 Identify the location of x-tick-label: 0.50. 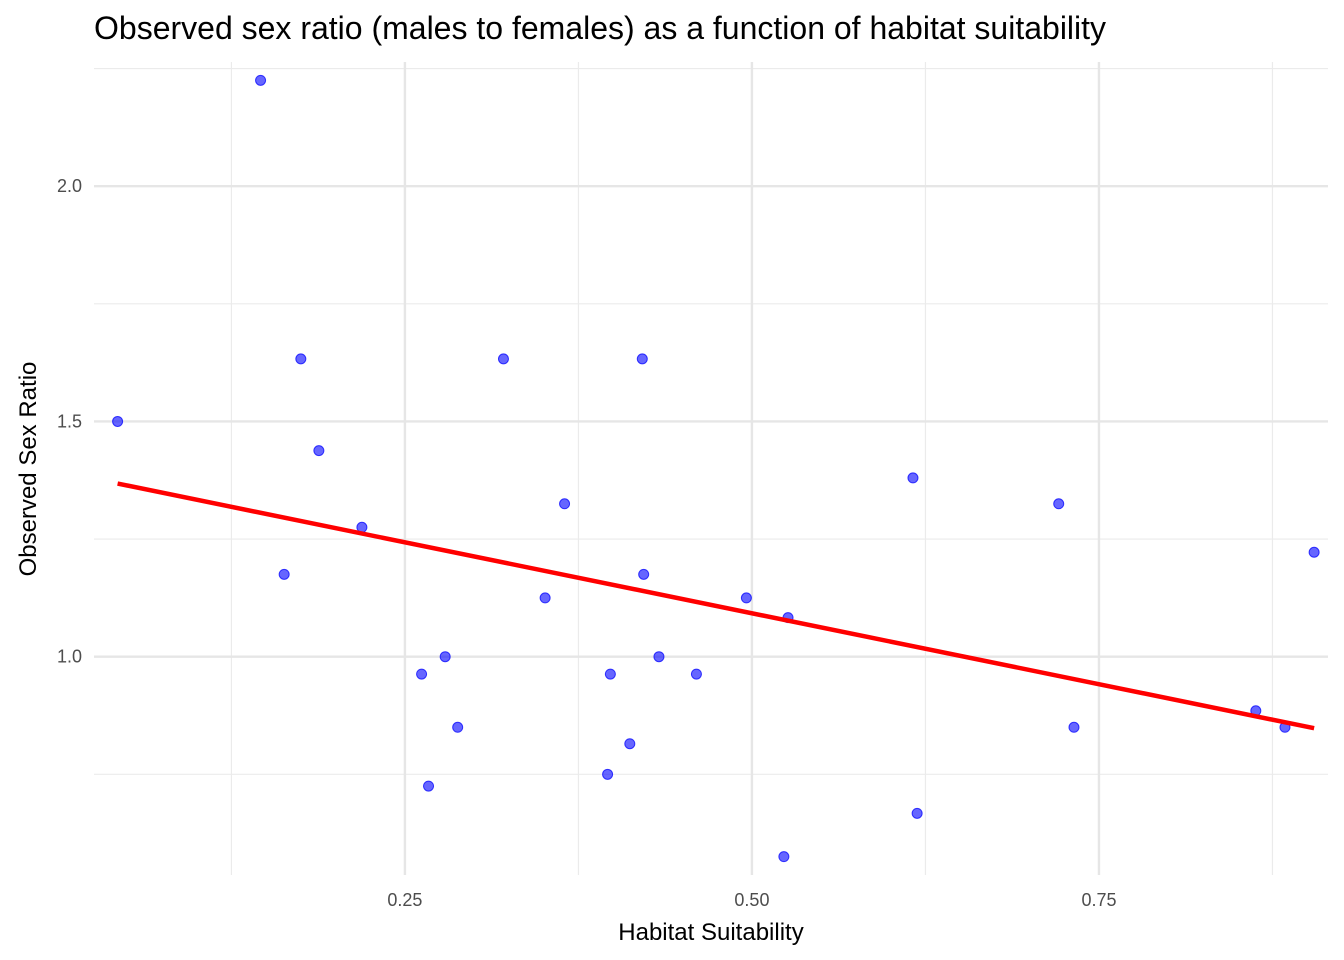
(751, 900).